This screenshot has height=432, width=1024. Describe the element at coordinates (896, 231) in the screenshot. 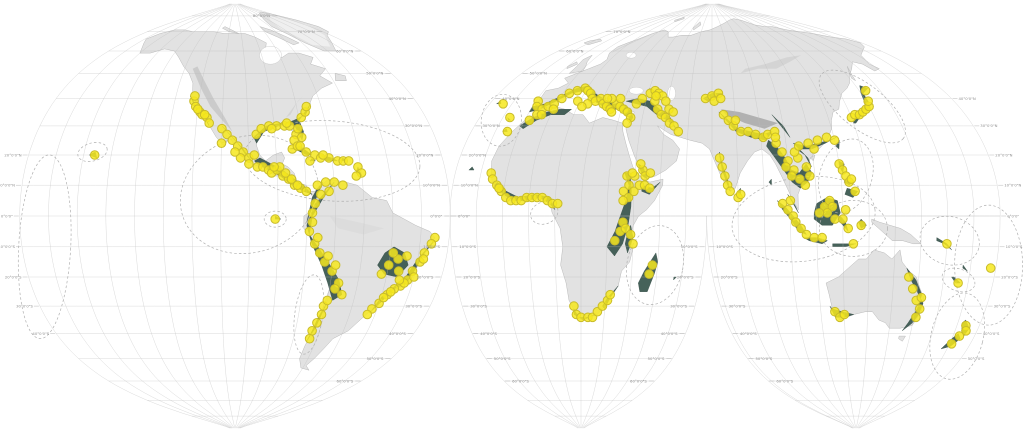

I see `landmass-new-guinea` at that location.